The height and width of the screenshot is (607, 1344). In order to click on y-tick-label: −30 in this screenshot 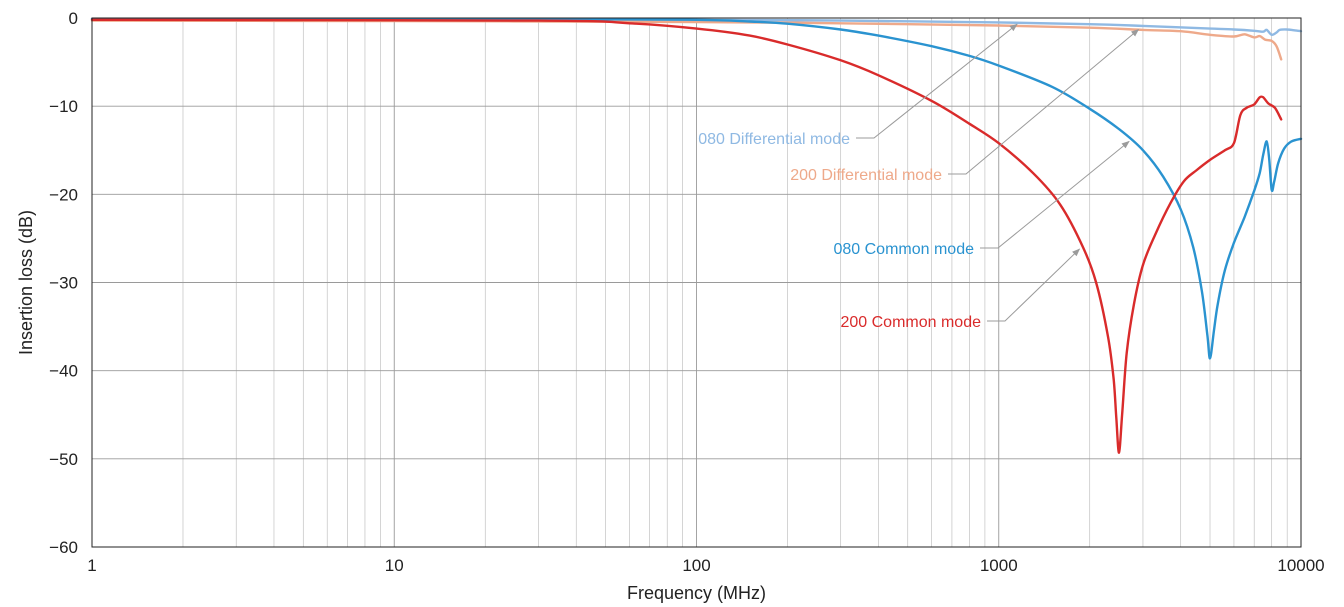, I will do `click(63, 283)`.